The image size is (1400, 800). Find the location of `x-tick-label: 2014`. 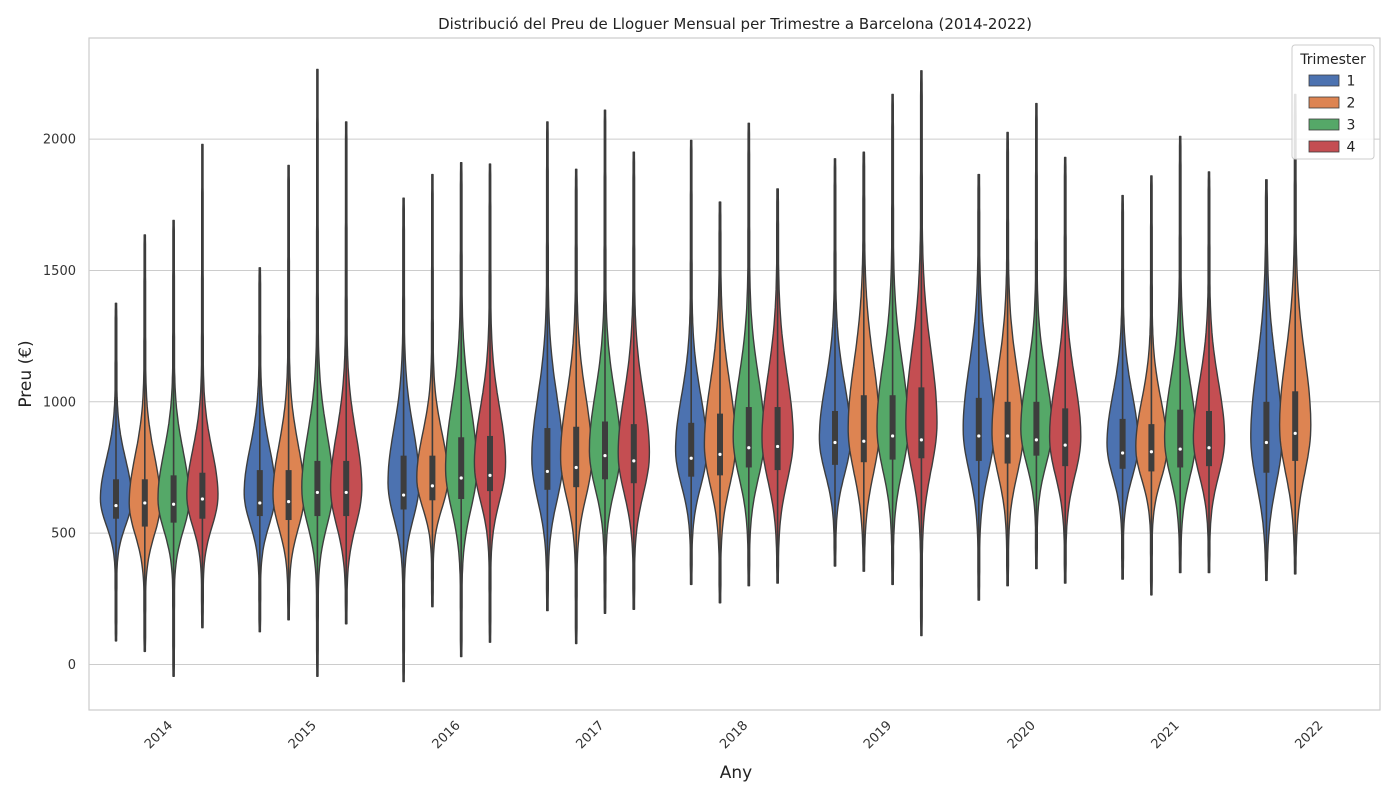

x-tick-label: 2014 is located at coordinates (159, 735).